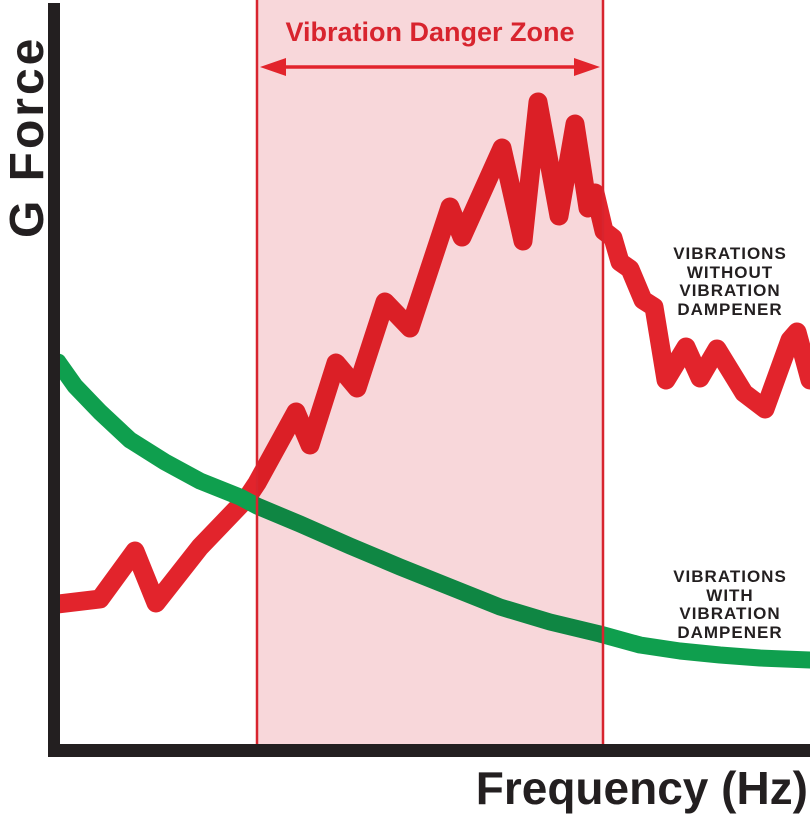 Image resolution: width=810 pixels, height=816 pixels. What do you see at coordinates (730, 595) in the screenshot?
I see `series-label-line: WITH` at bounding box center [730, 595].